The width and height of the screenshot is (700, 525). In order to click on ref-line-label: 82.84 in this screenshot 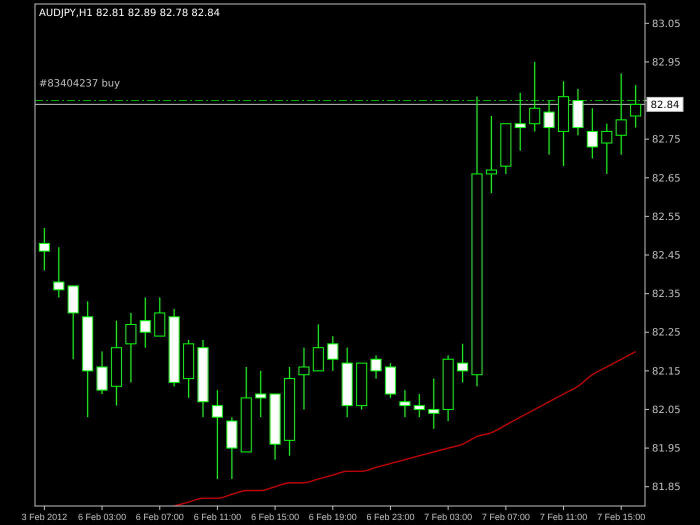, I will do `click(665, 105)`.